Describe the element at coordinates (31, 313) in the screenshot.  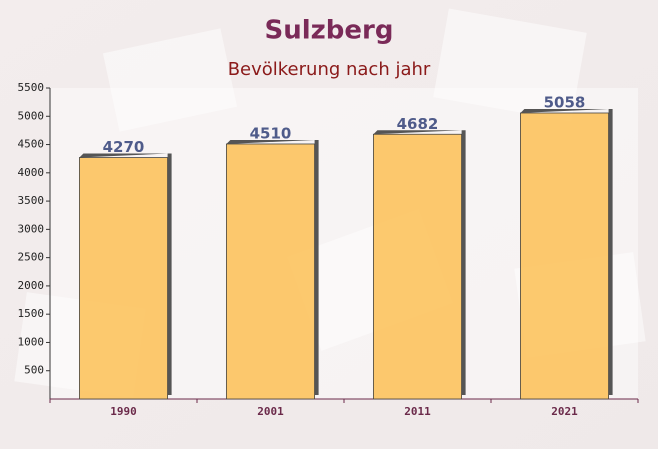
I see `y-tick-label: 1500` at that location.